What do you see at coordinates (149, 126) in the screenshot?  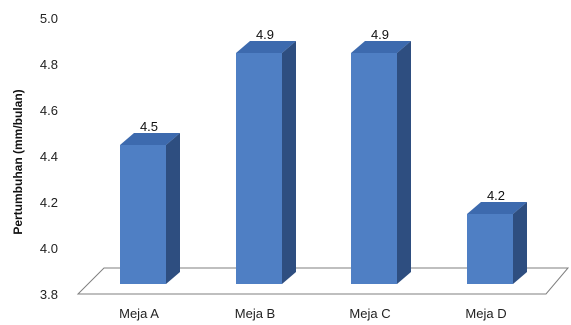 I see `data-label: 4.5` at bounding box center [149, 126].